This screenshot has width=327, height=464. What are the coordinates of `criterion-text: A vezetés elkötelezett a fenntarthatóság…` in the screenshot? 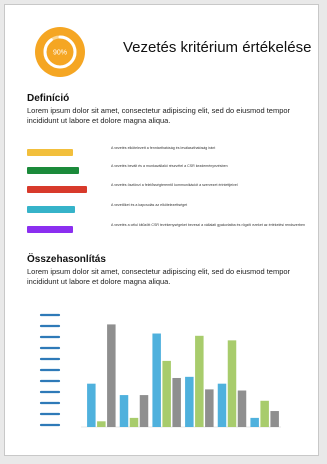 It's located at (163, 148).